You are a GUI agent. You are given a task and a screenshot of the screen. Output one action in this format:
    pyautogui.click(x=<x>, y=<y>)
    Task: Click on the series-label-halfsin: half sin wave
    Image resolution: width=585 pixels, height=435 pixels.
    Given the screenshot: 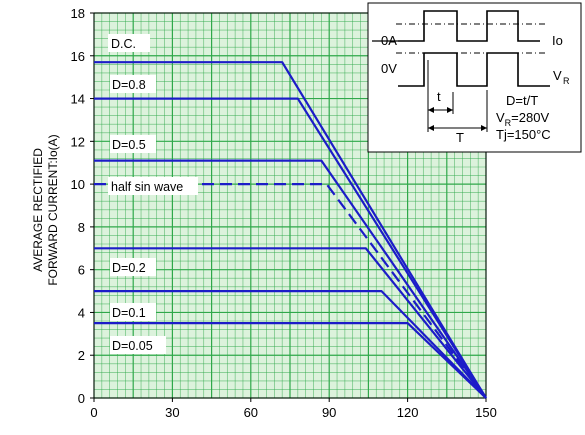 What is the action you would take?
    pyautogui.click(x=147, y=187)
    